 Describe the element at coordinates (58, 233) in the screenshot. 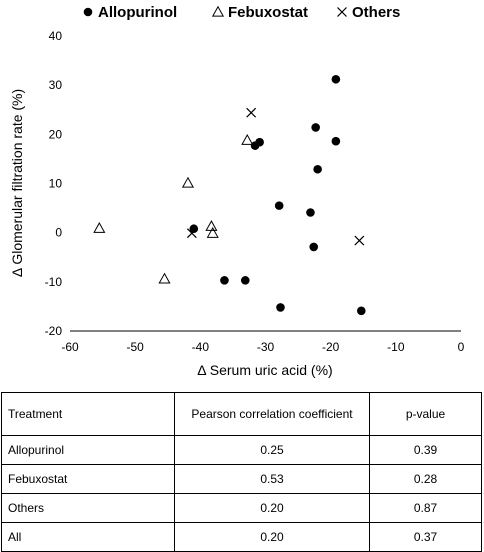

I see `y-tick-label: 0` at that location.